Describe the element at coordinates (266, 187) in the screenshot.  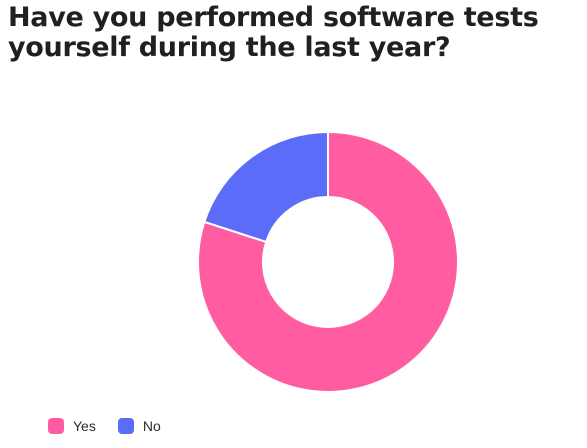
I see `slice-no` at that location.